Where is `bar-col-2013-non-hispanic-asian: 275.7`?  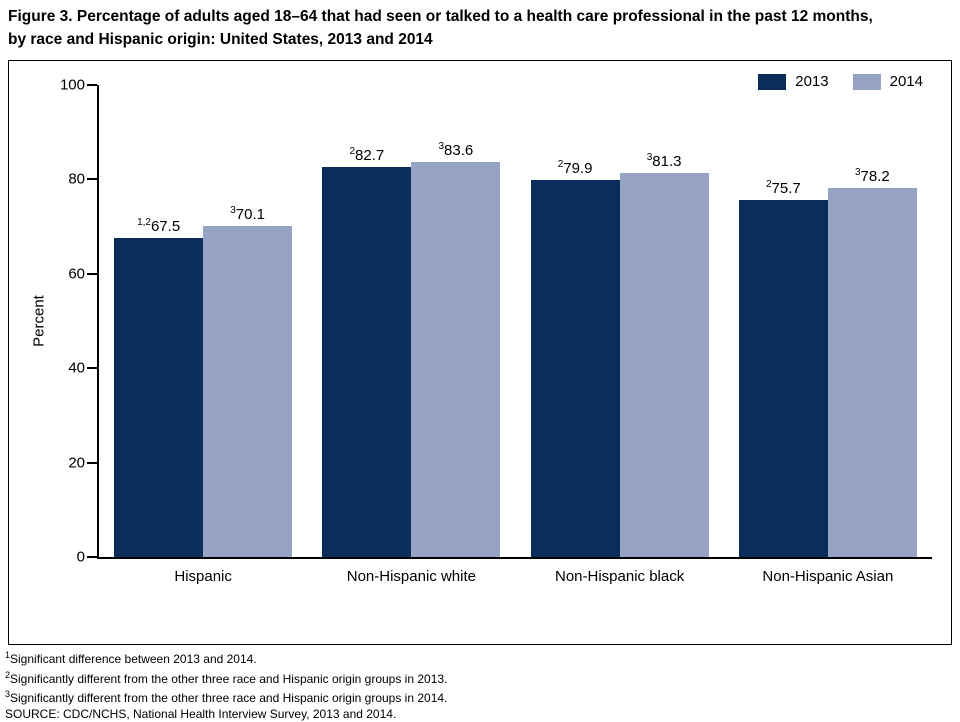 bar-col-2013-non-hispanic-asian: 275.7 is located at coordinates (783, 321).